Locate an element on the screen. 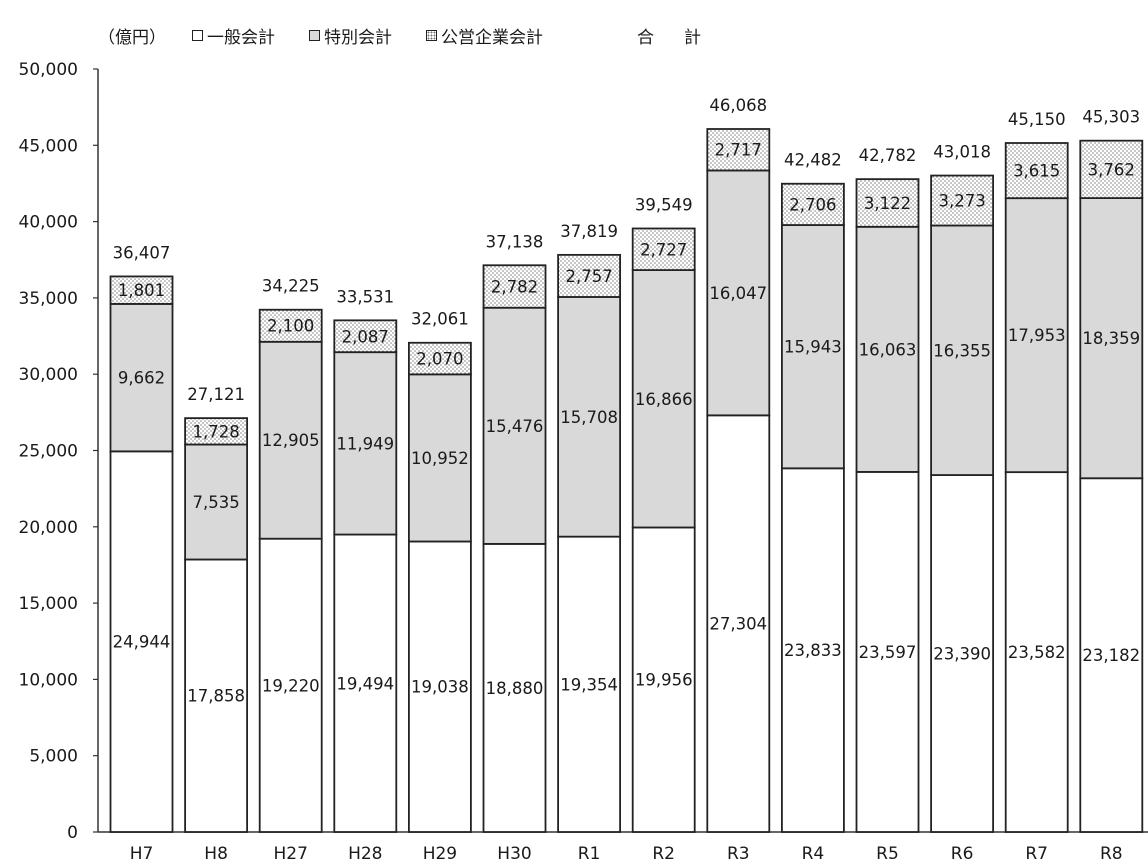  label-general: 19,494 is located at coordinates (365, 683).